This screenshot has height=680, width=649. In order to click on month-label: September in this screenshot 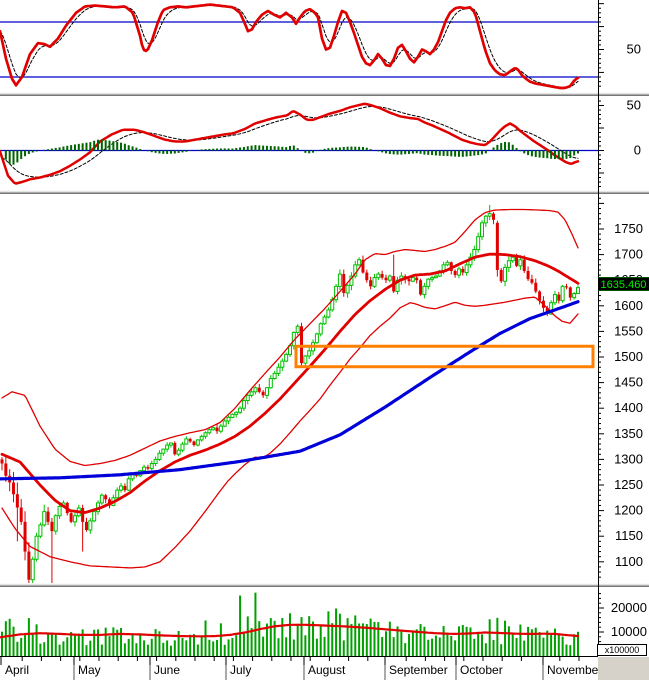, I will do `click(418, 670)`.